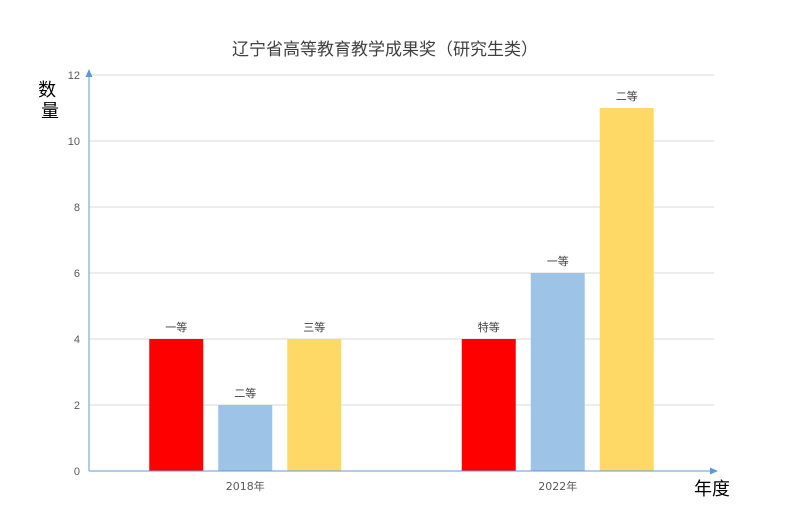  Describe the element at coordinates (385, 50) in the screenshot. I see `chart-title: 辽宁省高等教育教学成果奖（研究生类）` at that location.